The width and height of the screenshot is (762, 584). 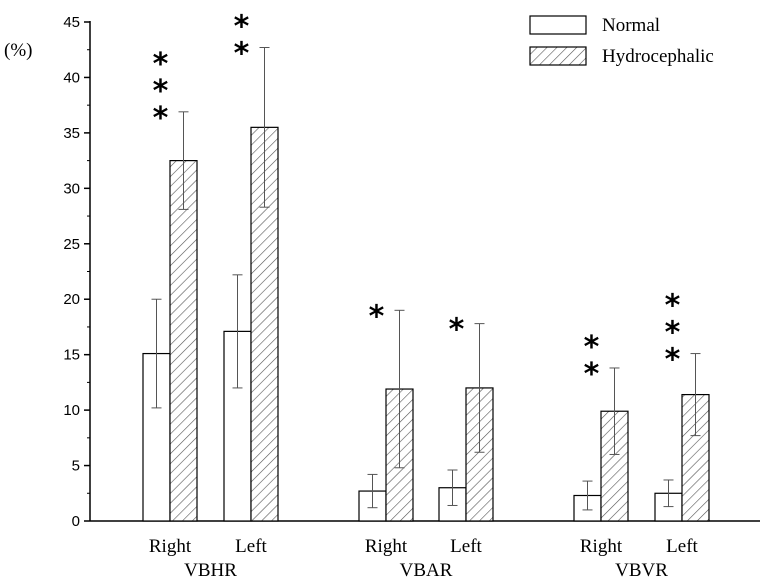 I want to click on group-label: VBAR, so click(x=426, y=570).